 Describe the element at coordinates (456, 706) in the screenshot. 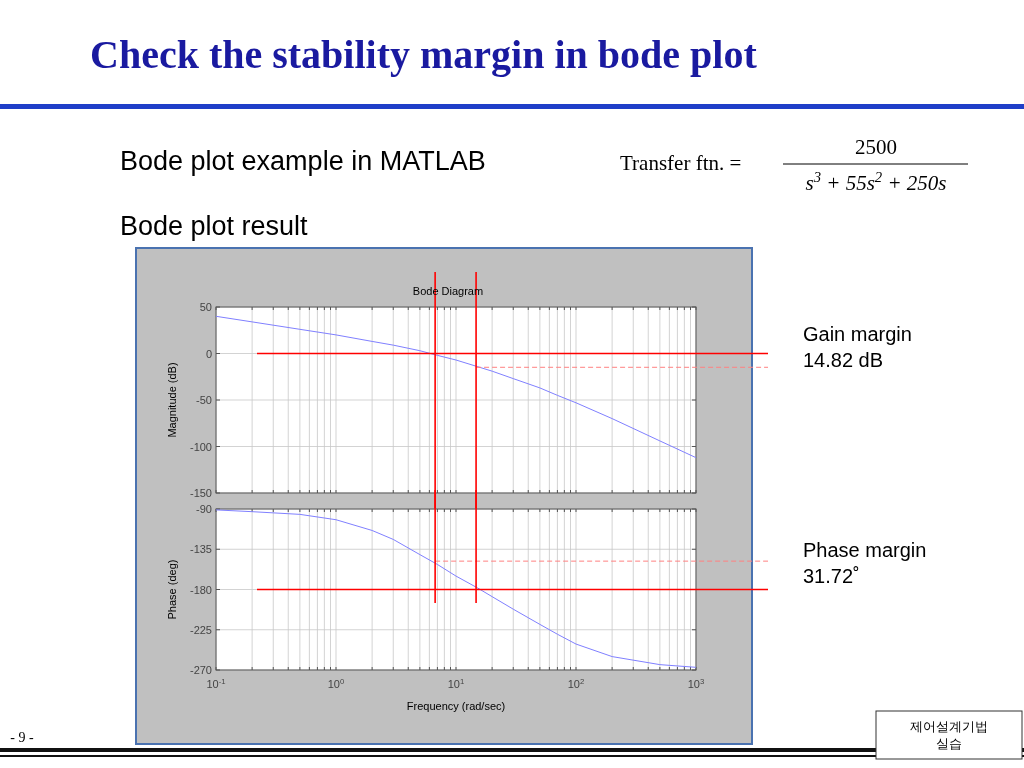

I see `x-axis-title: Frequency (rad/sec)` at that location.